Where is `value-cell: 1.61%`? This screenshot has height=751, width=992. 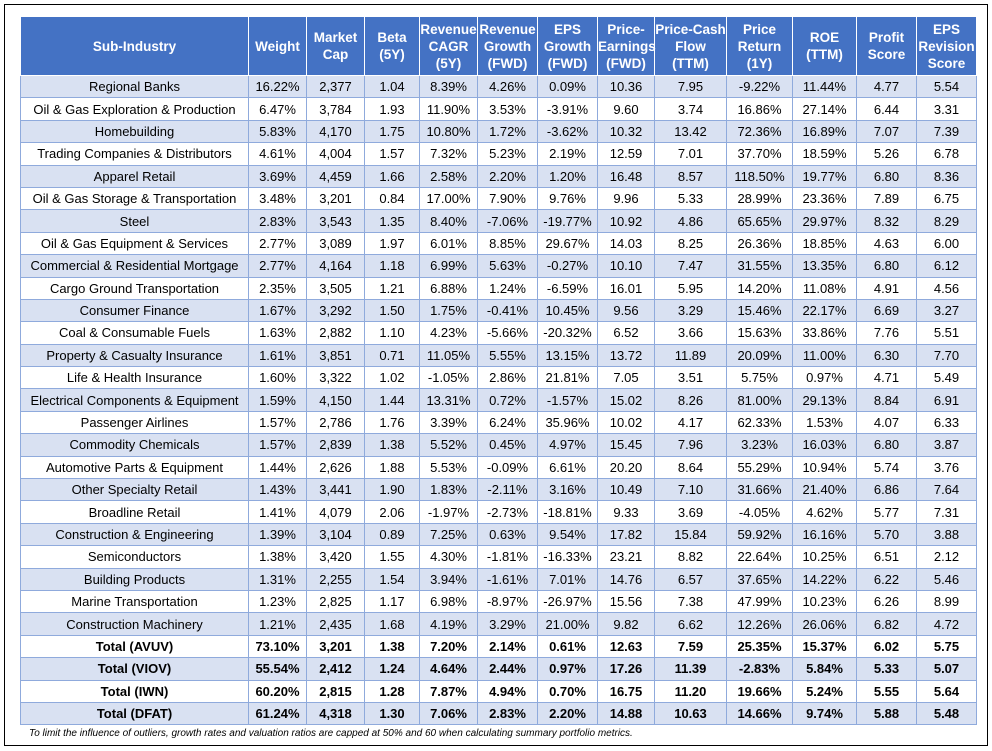 value-cell: 1.61% is located at coordinates (277, 355).